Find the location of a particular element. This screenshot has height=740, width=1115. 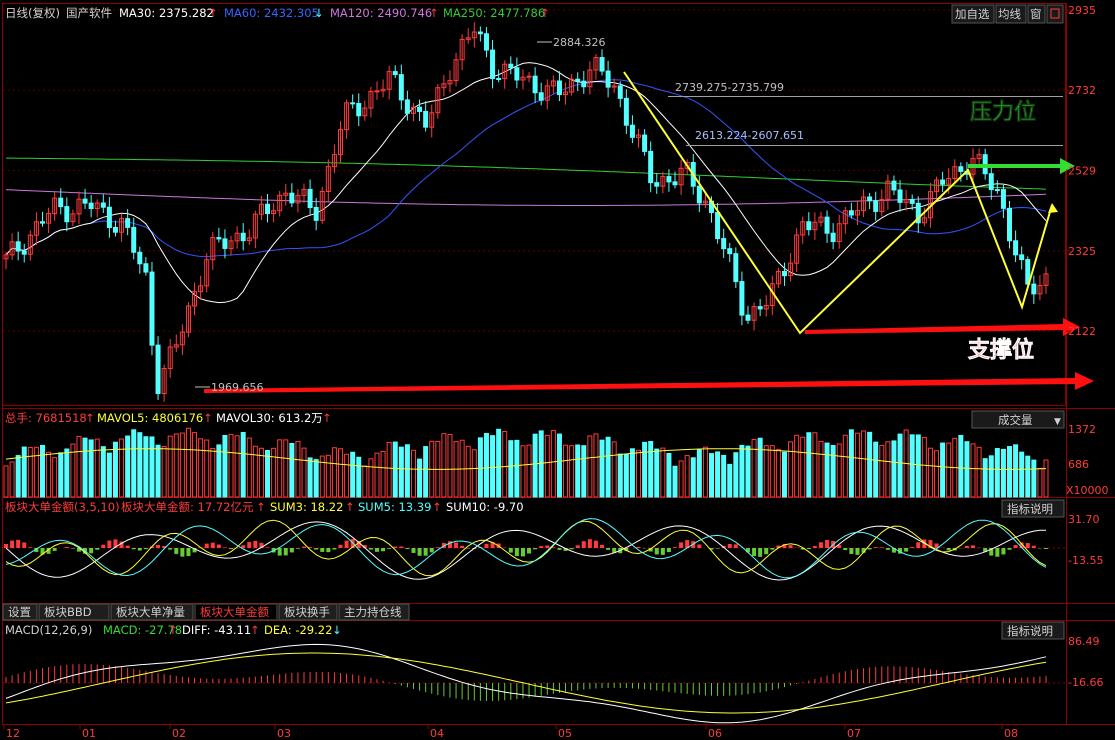

maximize-button is located at coordinates (1055, 14).